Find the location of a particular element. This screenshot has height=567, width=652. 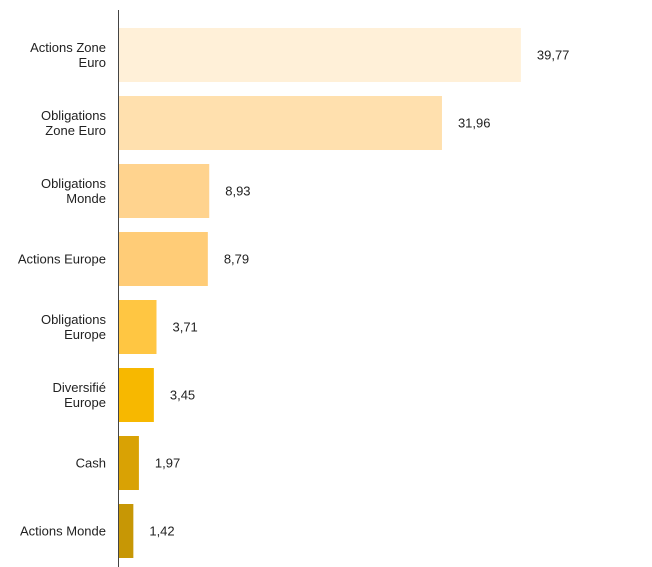

category-label-7: Actions Monde is located at coordinates (63, 531).